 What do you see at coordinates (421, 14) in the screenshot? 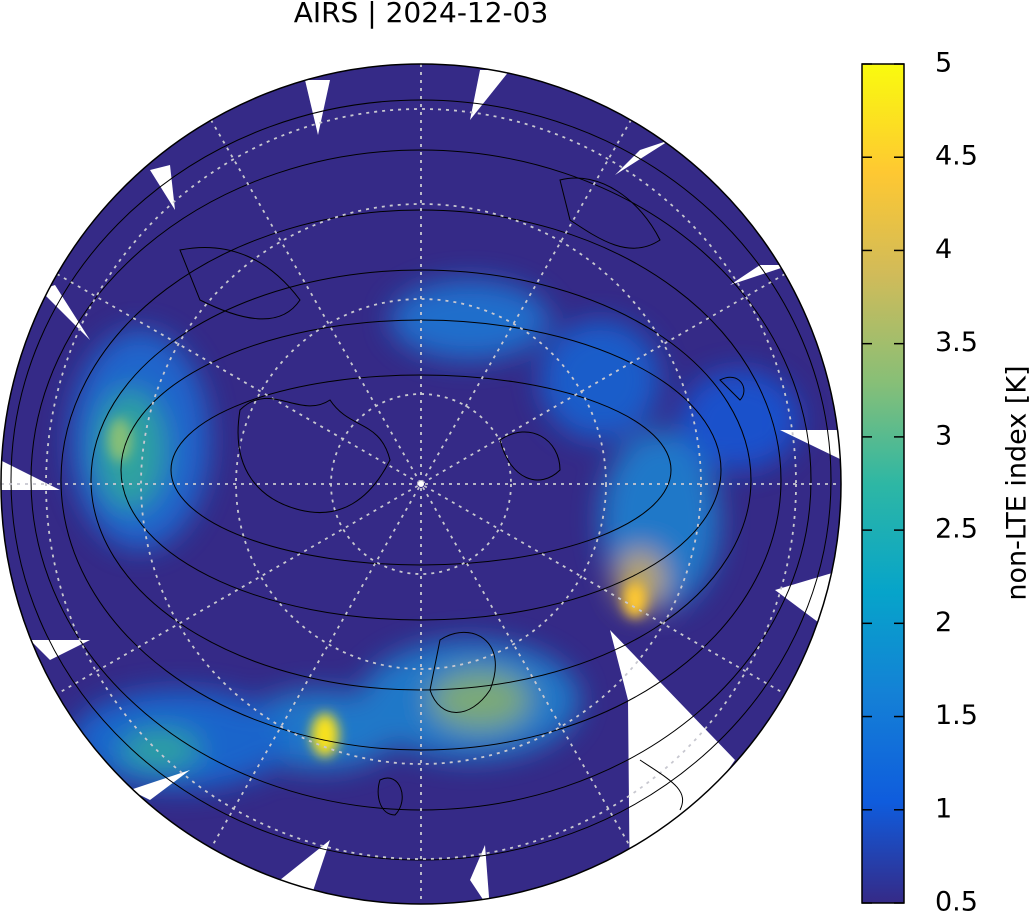
I see `chart-title: AIRS | 2024-12-03` at bounding box center [421, 14].